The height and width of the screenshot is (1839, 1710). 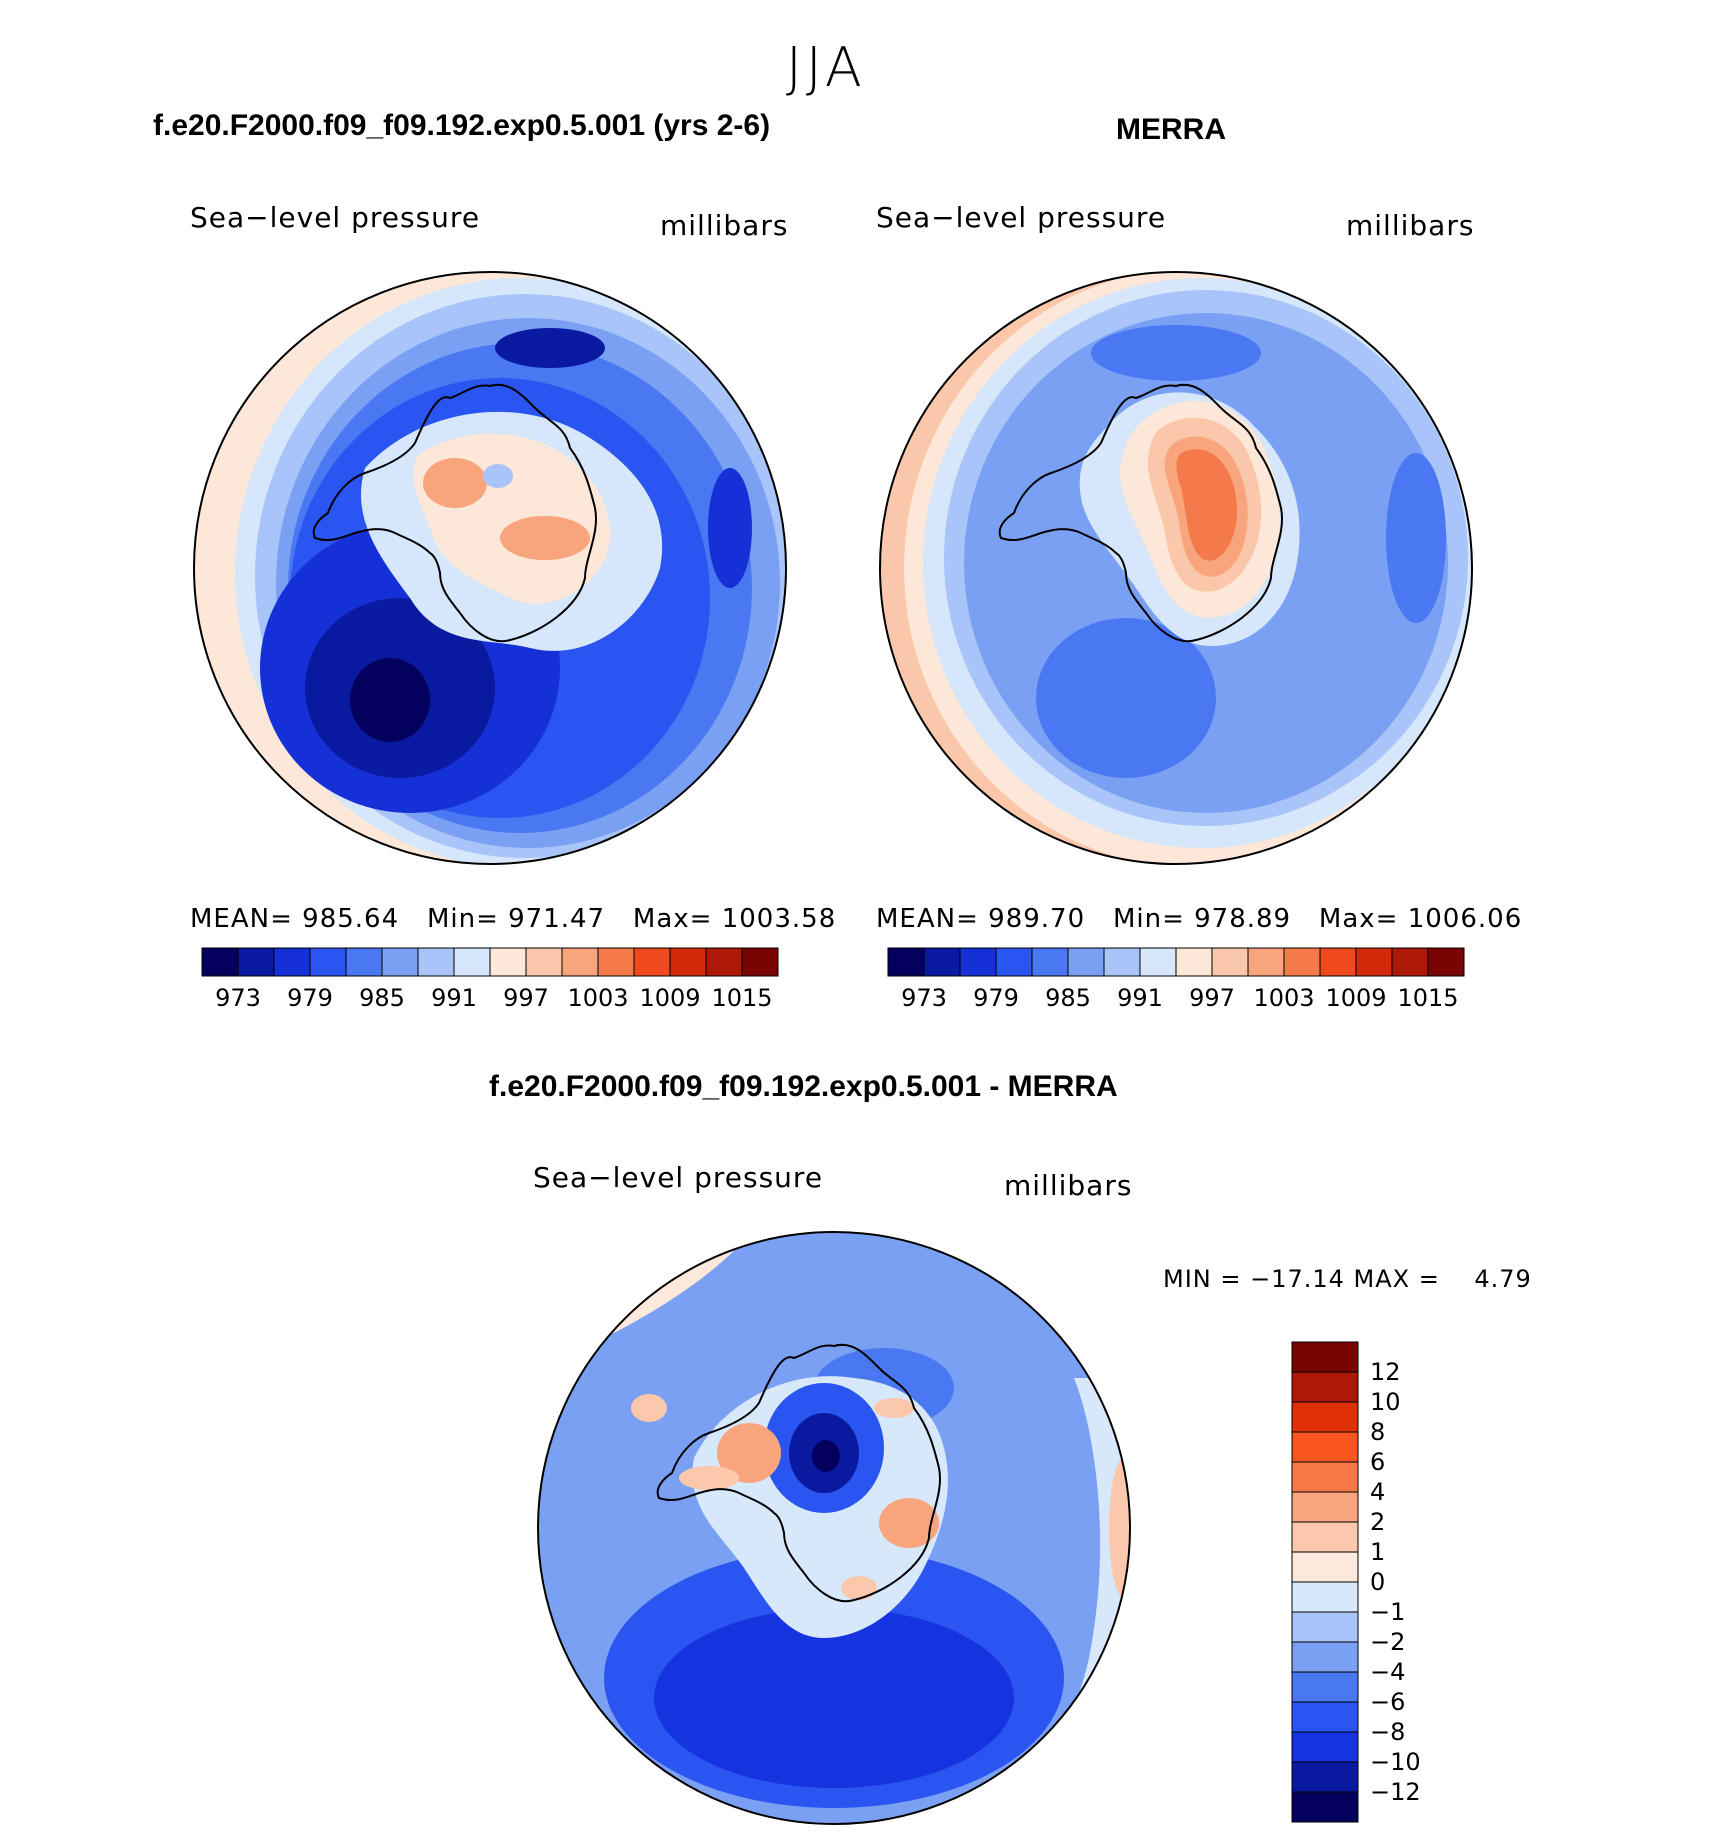 I want to click on colorbar-tick-label: 10, so click(x=1385, y=1402).